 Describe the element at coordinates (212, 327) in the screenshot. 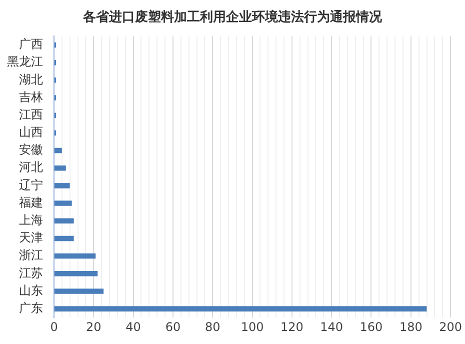

I see `x-tick-label: 80` at that location.